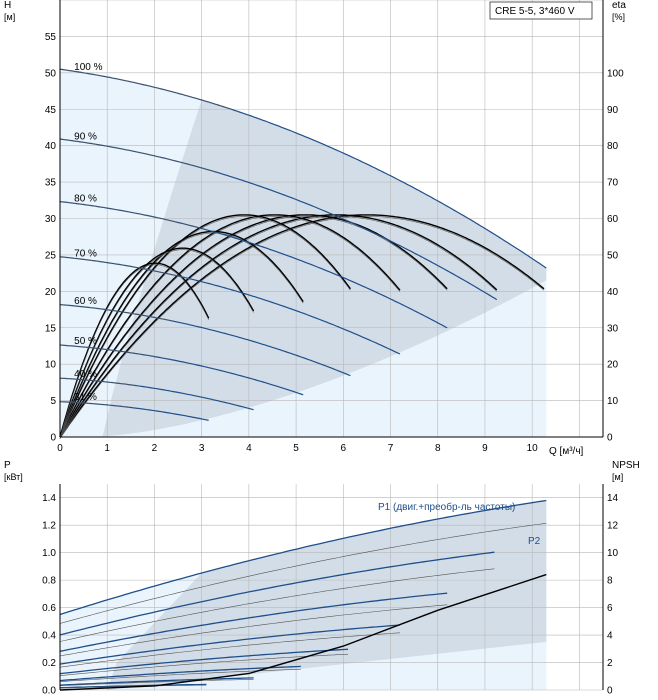 The height and width of the screenshot is (700, 658). I want to click on p-tick-label: 1.0, so click(49, 553).